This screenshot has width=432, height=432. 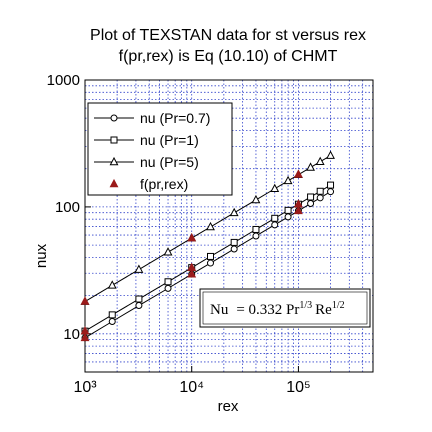 I want to click on x-tick-label: 10⁵, so click(x=298, y=387).